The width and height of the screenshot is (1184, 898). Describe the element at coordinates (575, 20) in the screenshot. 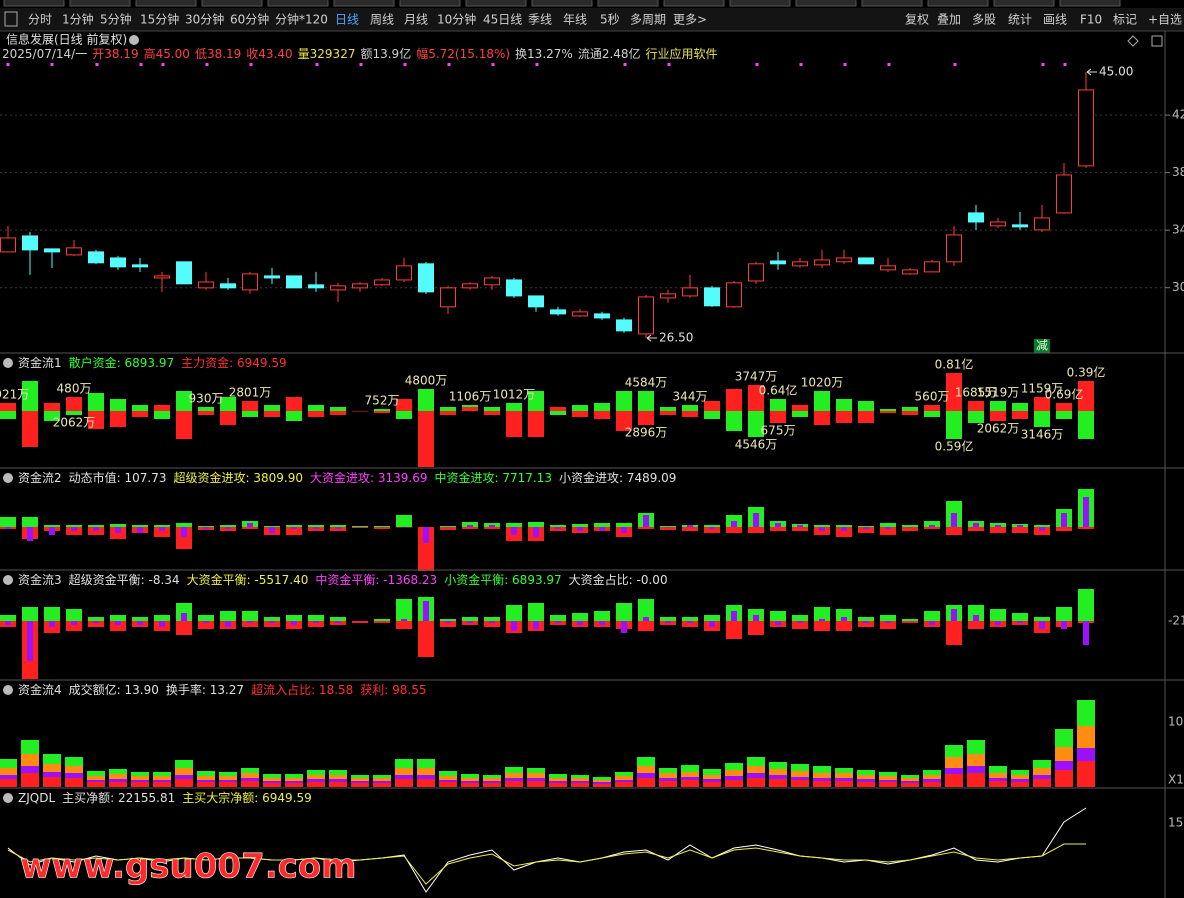

I see `toolbar-button: 年线` at that location.